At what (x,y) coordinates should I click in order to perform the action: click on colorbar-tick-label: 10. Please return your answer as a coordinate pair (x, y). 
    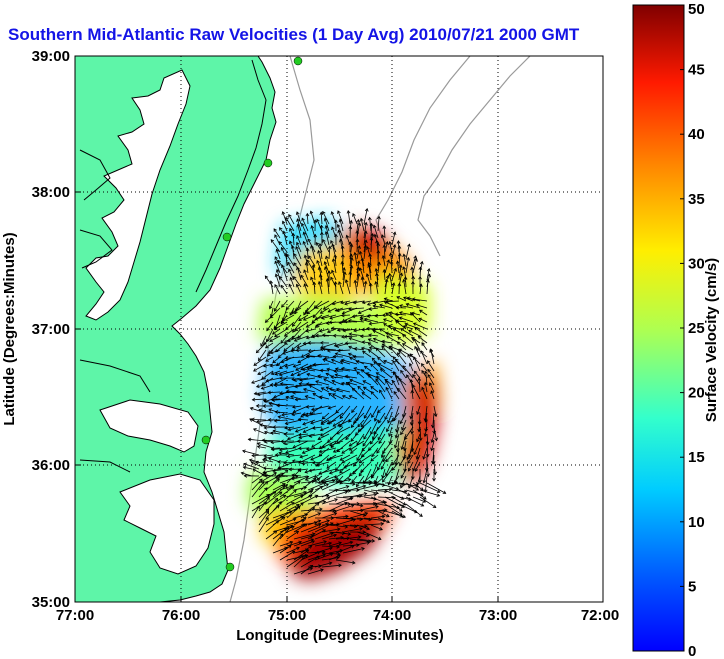
    Looking at the image, I should click on (696, 522).